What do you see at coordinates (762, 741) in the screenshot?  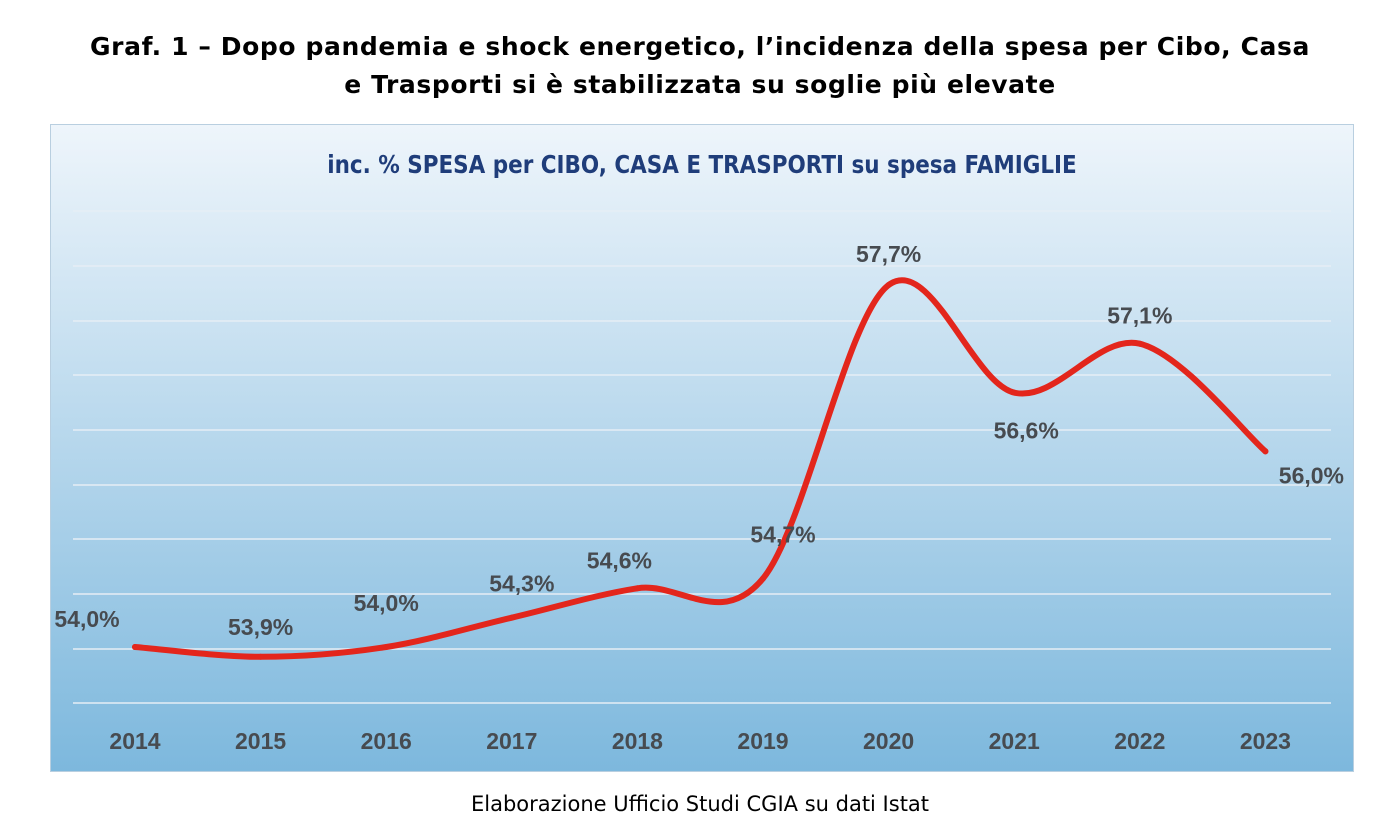 I see `x-tick-label-2019: 2019` at bounding box center [762, 741].